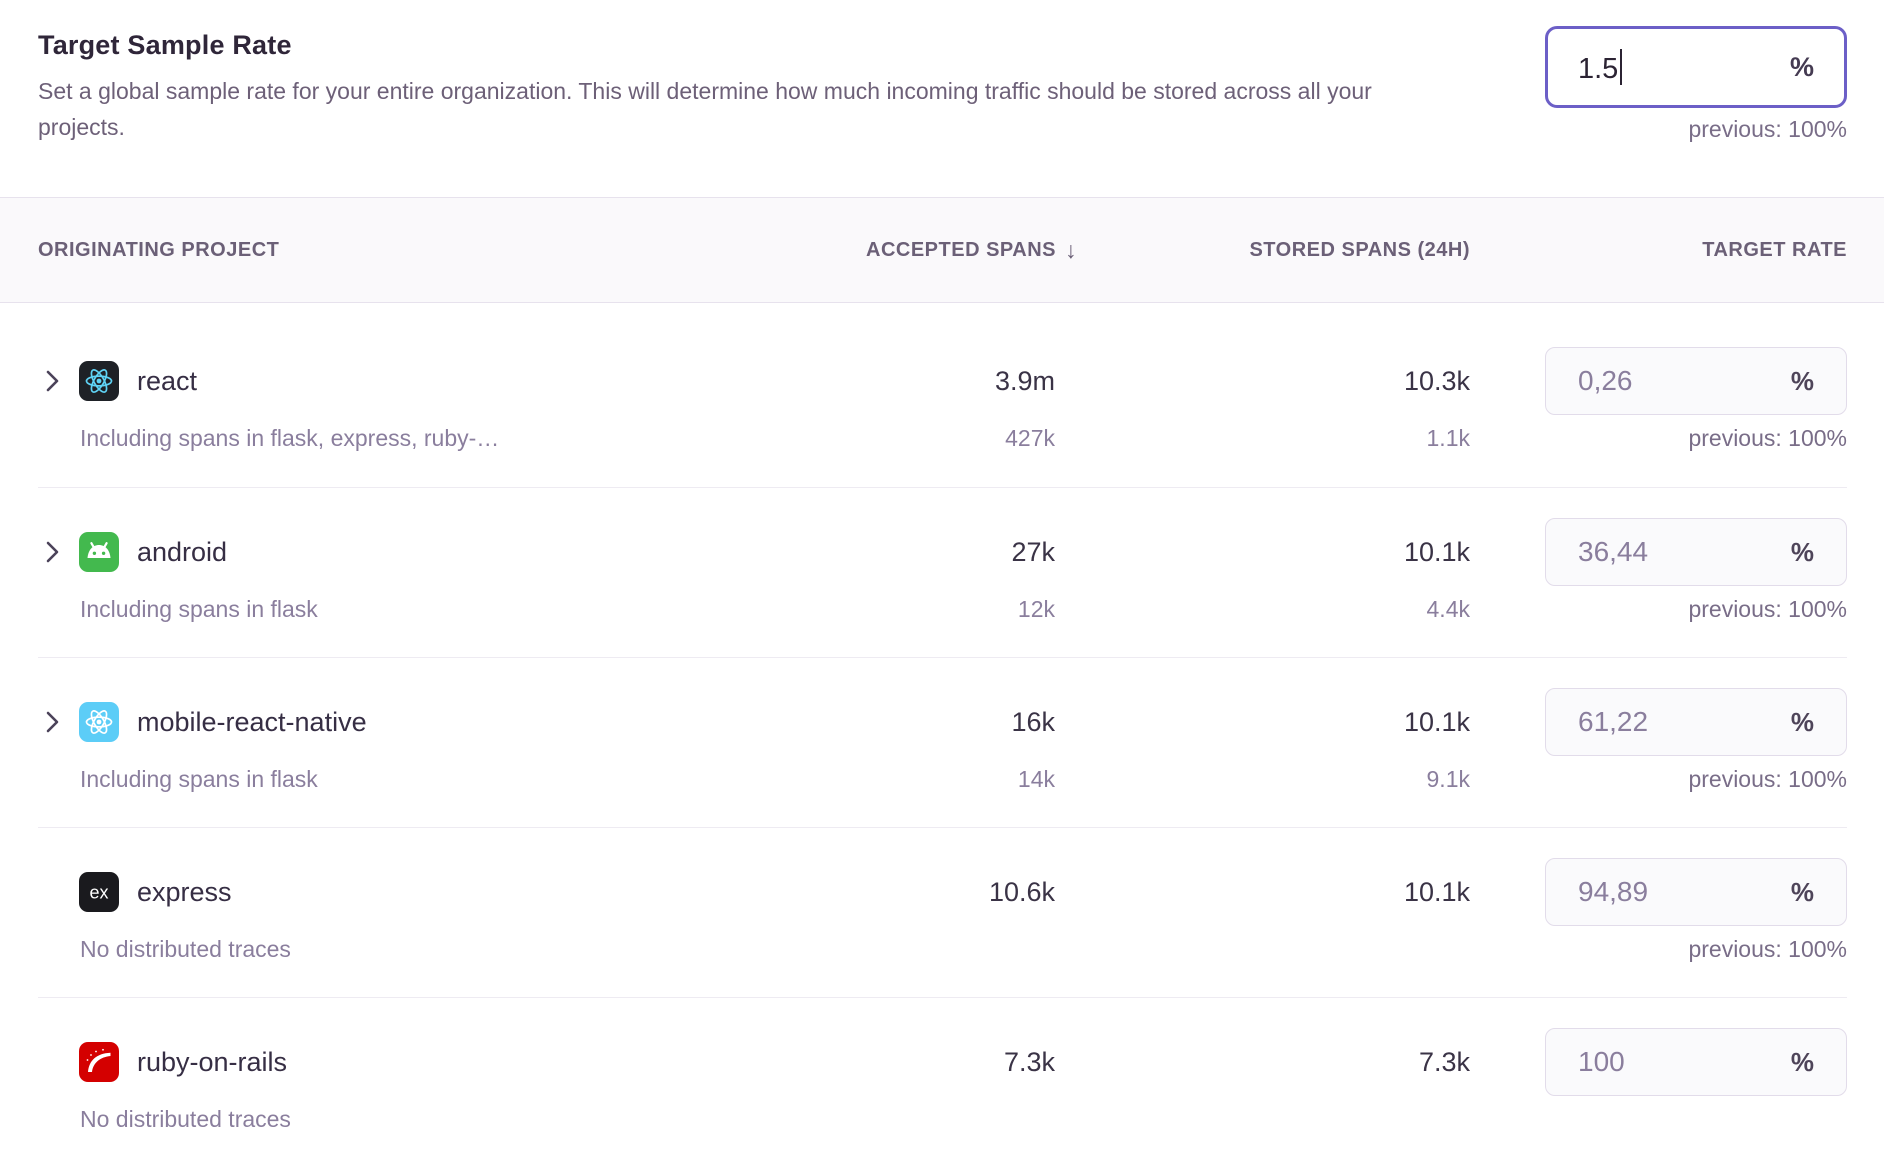  I want to click on target-rate-value: 0,26, so click(1605, 380).